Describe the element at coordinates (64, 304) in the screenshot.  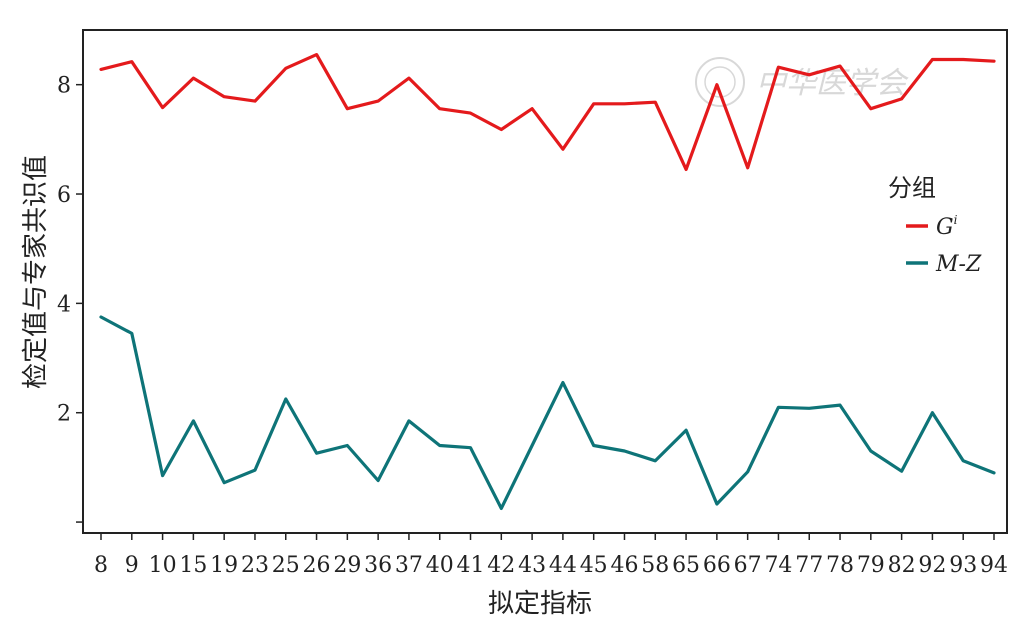
I see `y-tick-label: 4` at that location.